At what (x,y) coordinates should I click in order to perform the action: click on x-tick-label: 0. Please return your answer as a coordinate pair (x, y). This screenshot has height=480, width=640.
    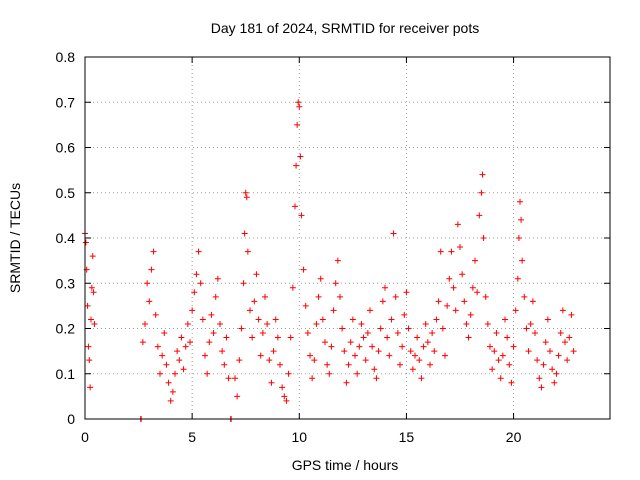
    Looking at the image, I should click on (85, 437).